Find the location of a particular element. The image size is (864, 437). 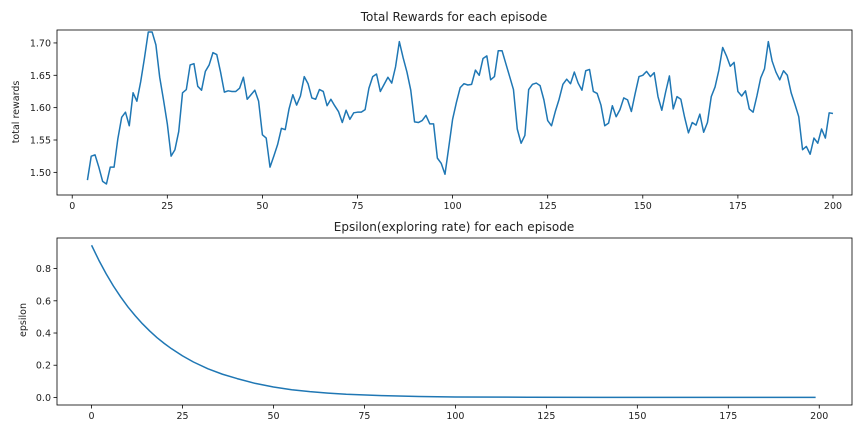

epsilon-x-tick-label: 25 is located at coordinates (182, 416).